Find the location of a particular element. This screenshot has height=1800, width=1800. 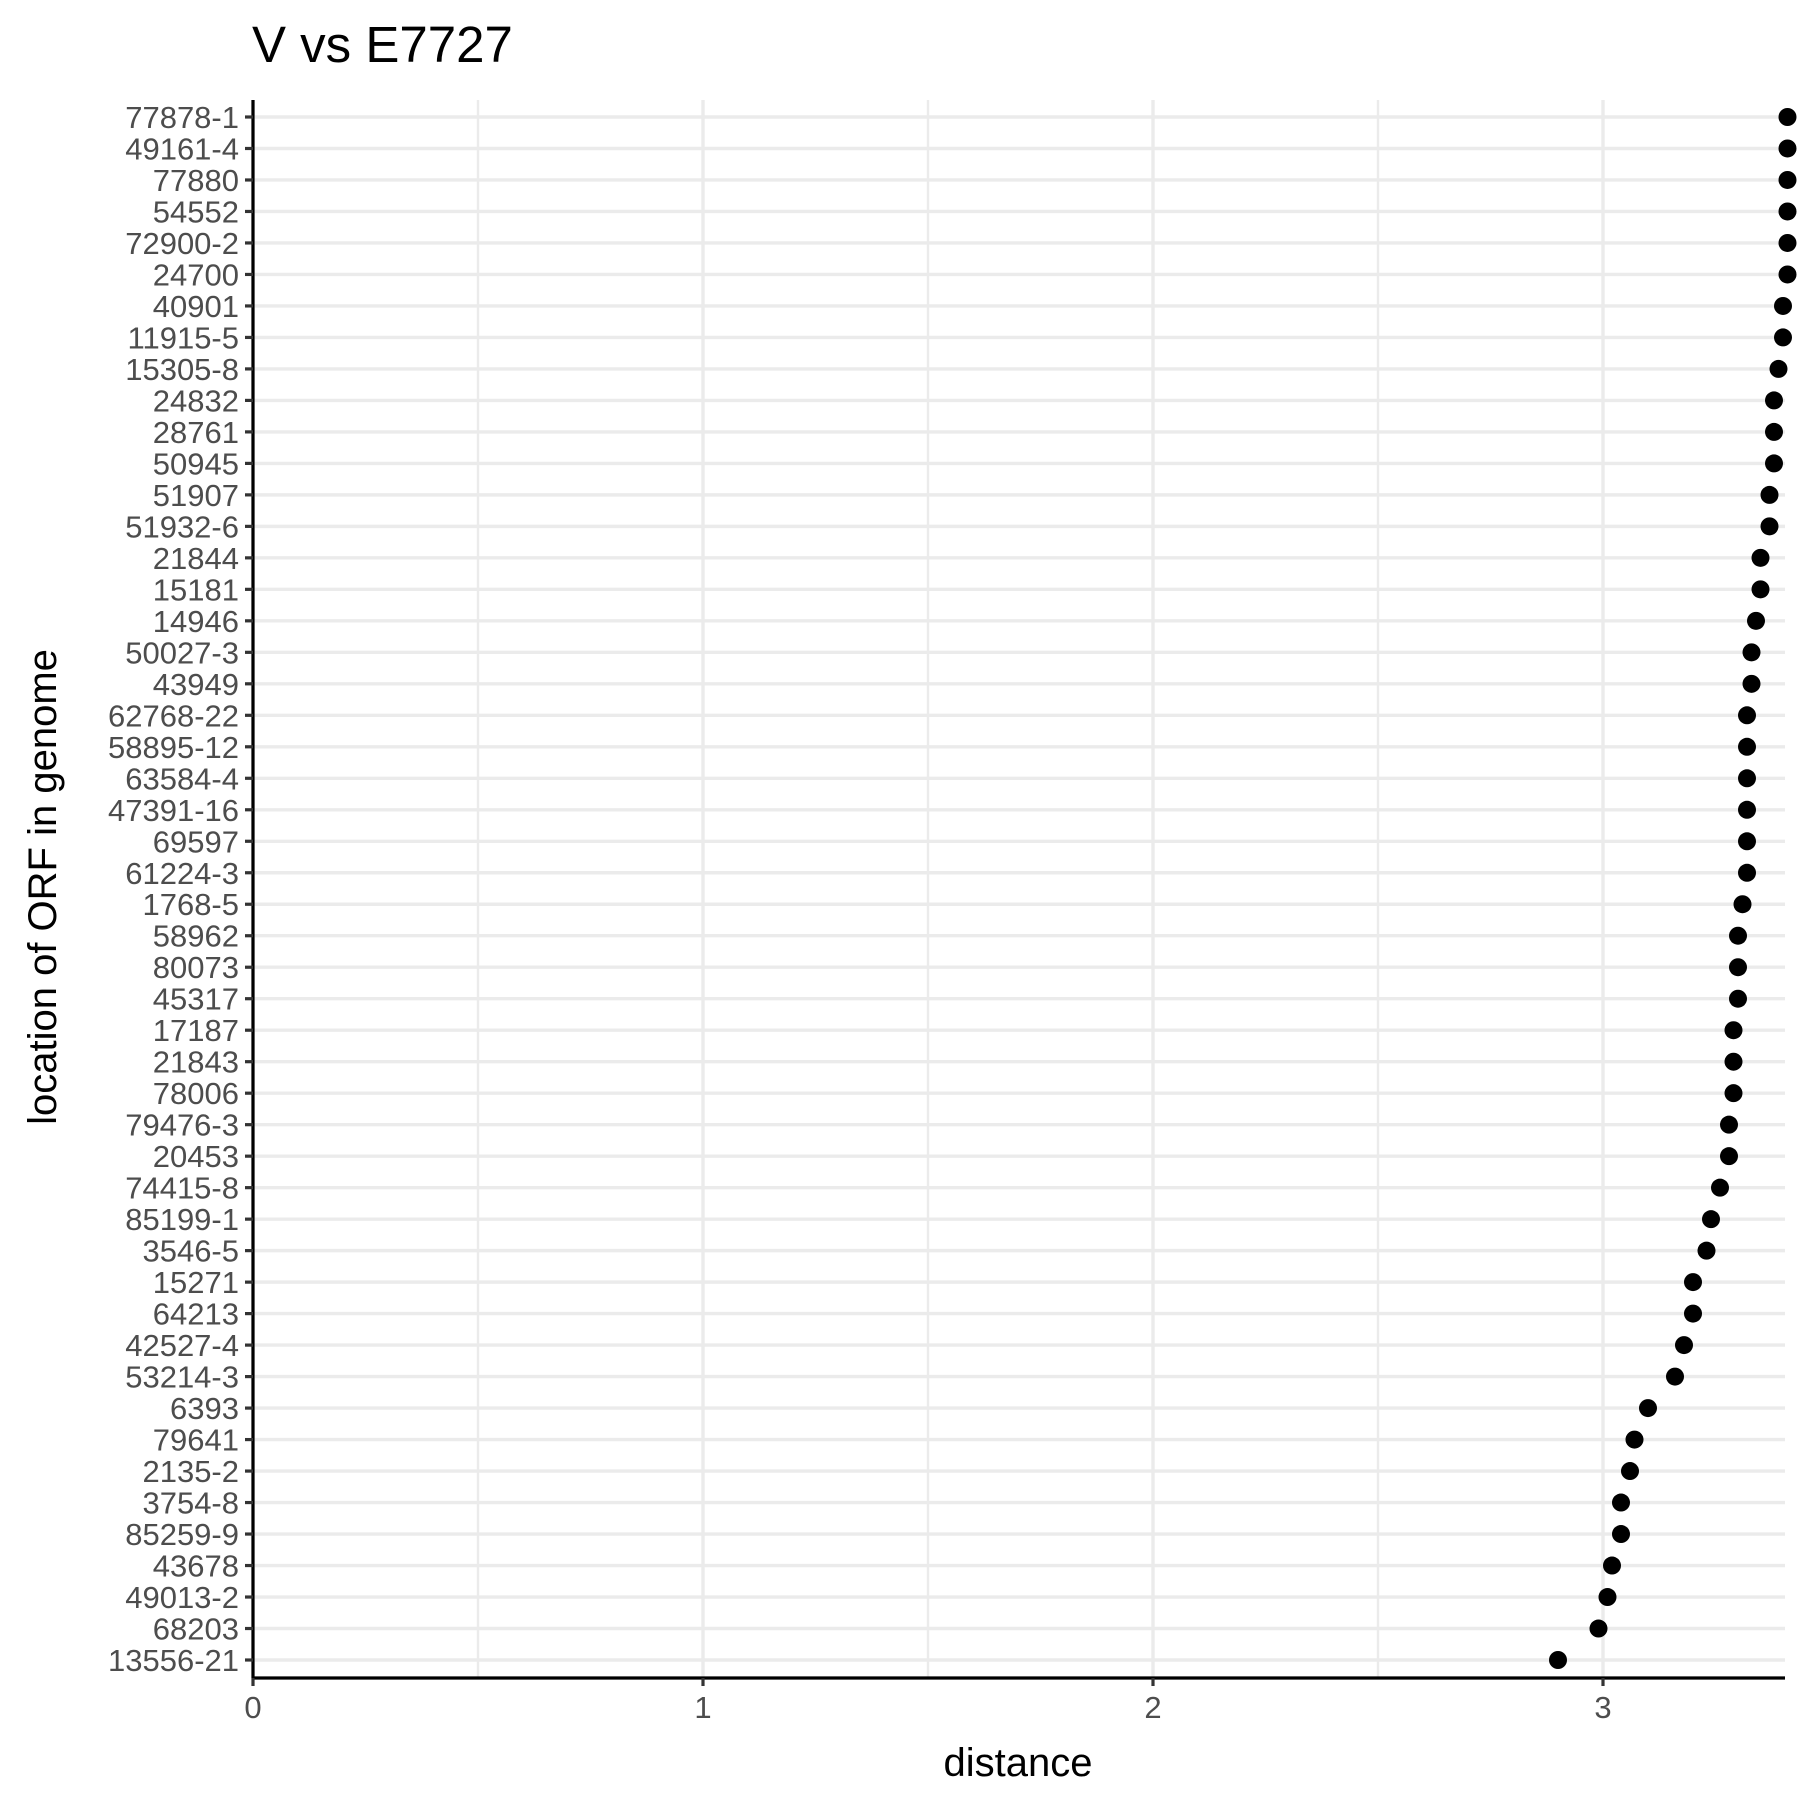

x-axis-title: distance is located at coordinates (1018, 1763).